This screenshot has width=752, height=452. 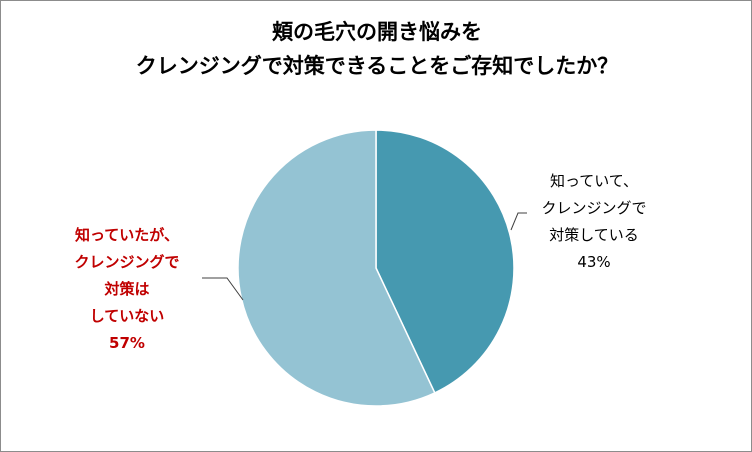 What do you see at coordinates (594, 235) in the screenshot?
I see `slice-label-1-line-3: 対策している` at bounding box center [594, 235].